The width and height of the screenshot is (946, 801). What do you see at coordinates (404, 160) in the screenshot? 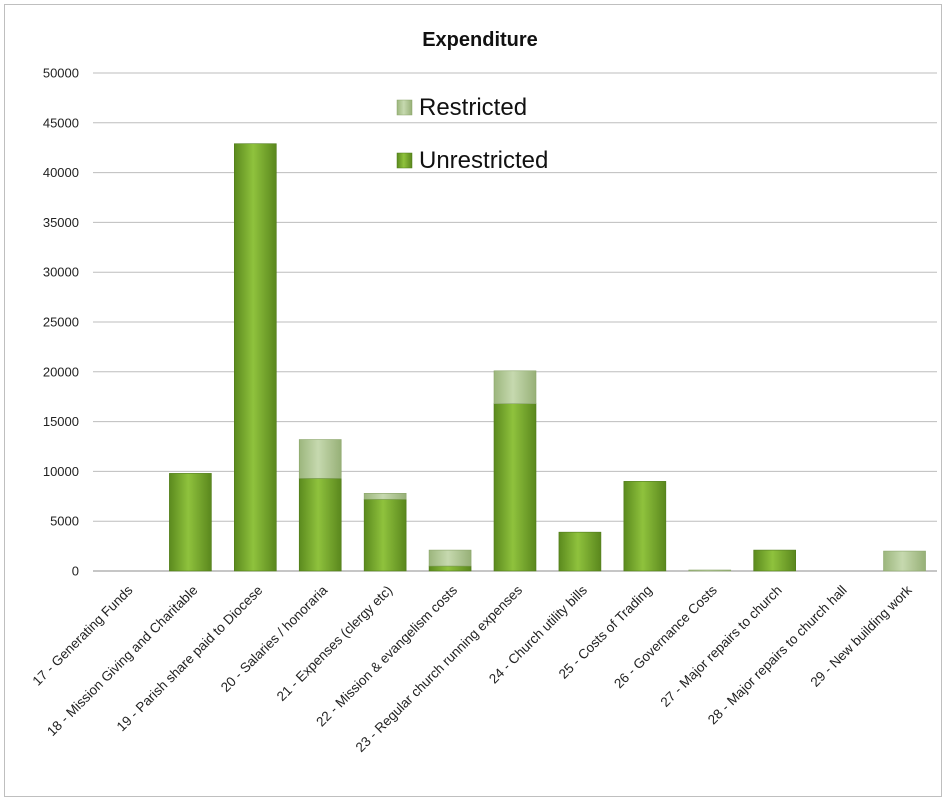
I see `legend-swatch-unrestricted` at bounding box center [404, 160].